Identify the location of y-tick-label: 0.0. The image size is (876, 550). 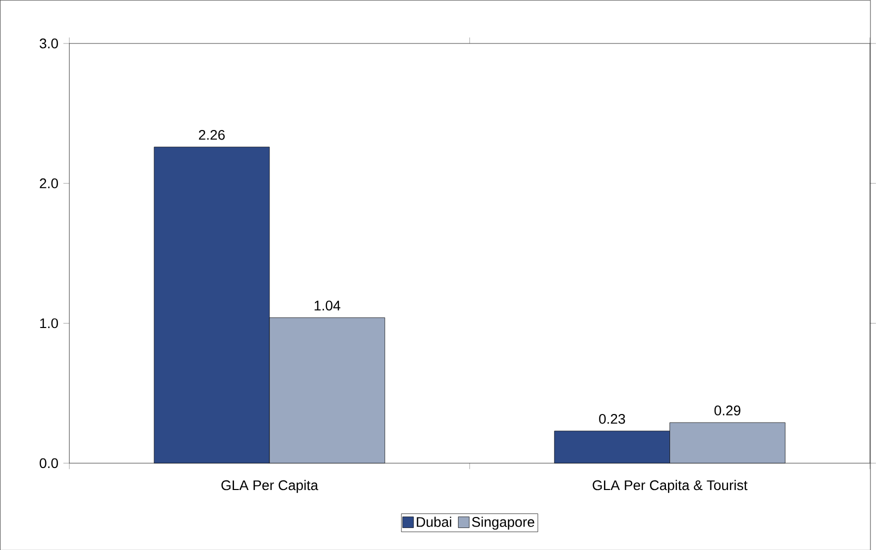
(49, 463).